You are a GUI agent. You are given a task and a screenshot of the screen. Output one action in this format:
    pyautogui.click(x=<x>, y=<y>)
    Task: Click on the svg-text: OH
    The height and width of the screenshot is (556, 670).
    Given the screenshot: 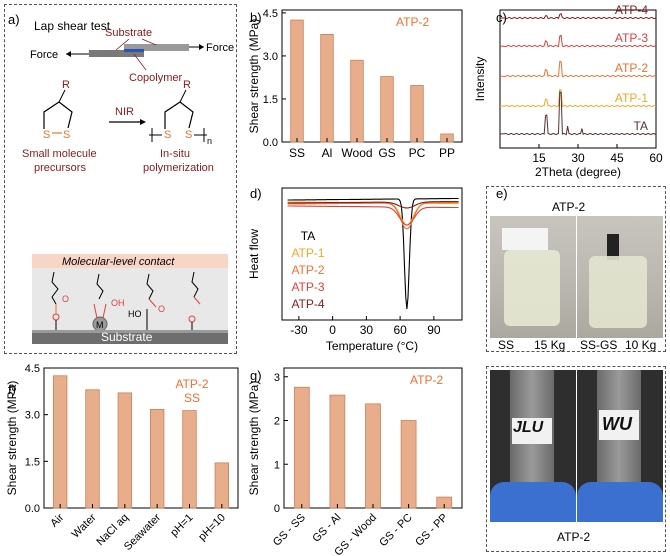 What is the action you would take?
    pyautogui.click(x=118, y=303)
    